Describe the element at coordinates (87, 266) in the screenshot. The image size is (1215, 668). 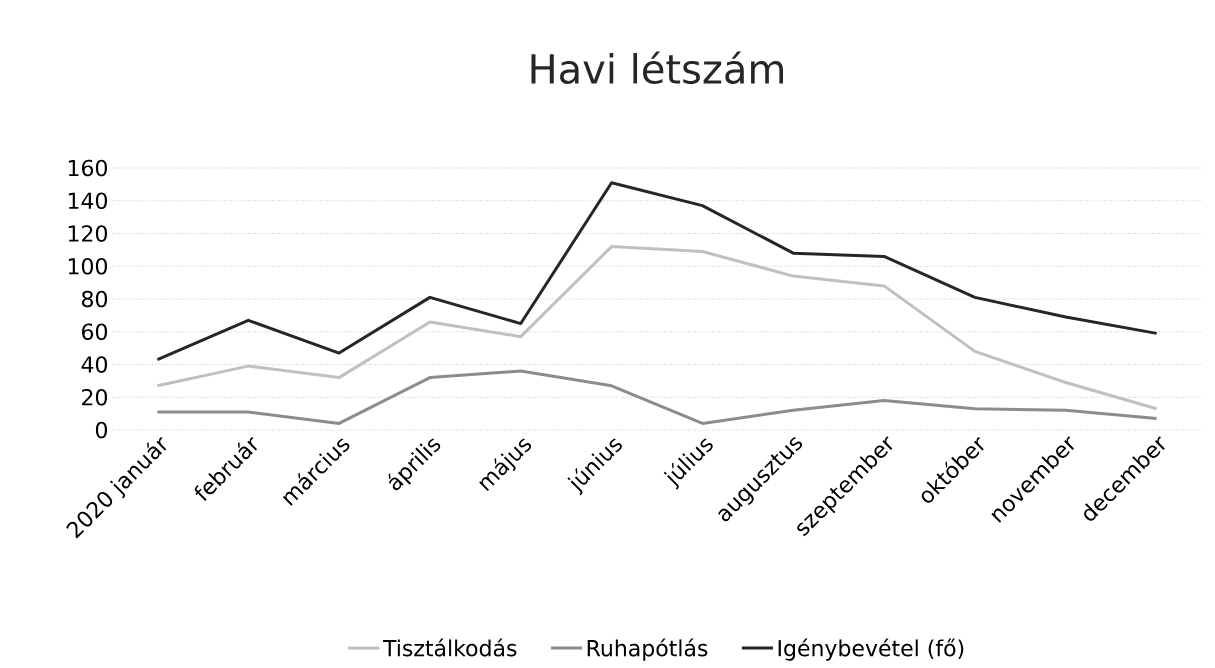
I see `y-tick-label: 100` at that location.